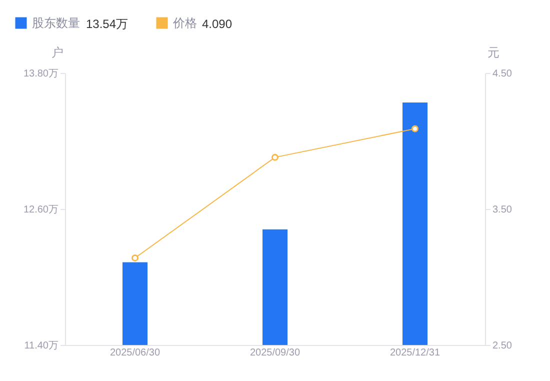 Image resolution: width=550 pixels, height=381 pixels. Describe the element at coordinates (107, 24) in the screenshot. I see `text: 13.54万` at that location.